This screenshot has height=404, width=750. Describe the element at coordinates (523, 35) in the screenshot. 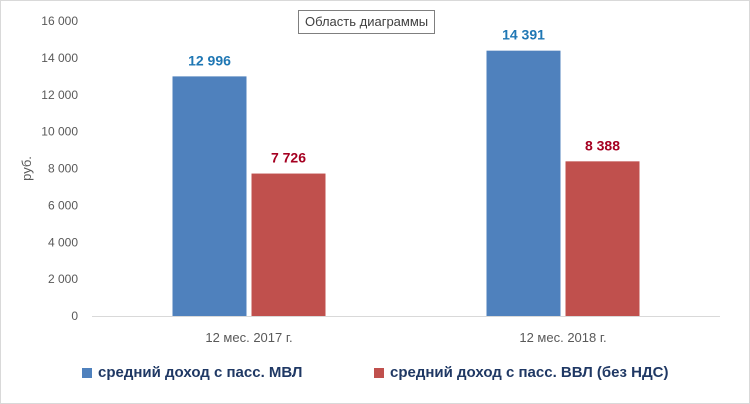

I see `data-label: 14 391` at that location.